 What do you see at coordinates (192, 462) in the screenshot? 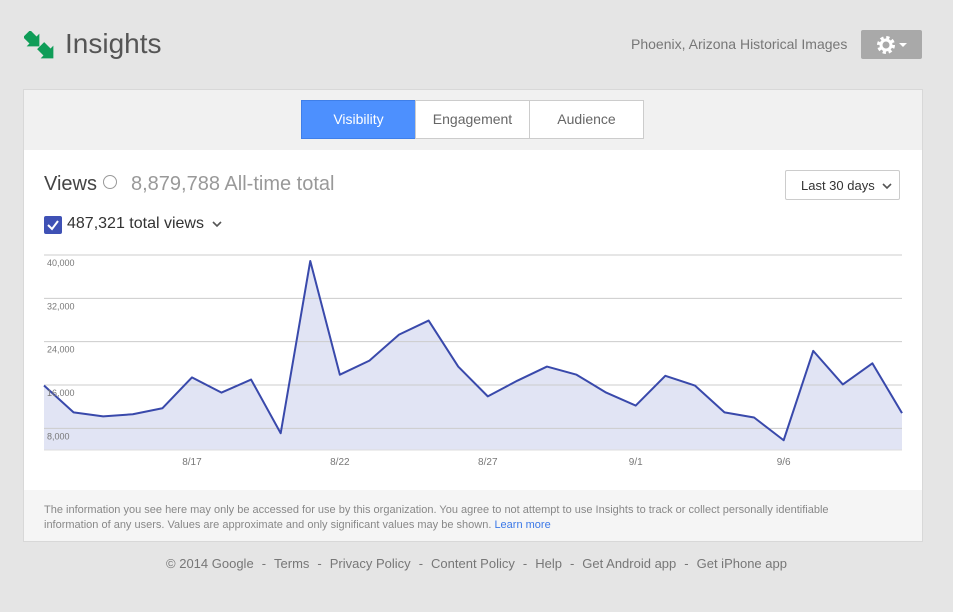
I see `x-tick-label: 8/17` at bounding box center [192, 462].